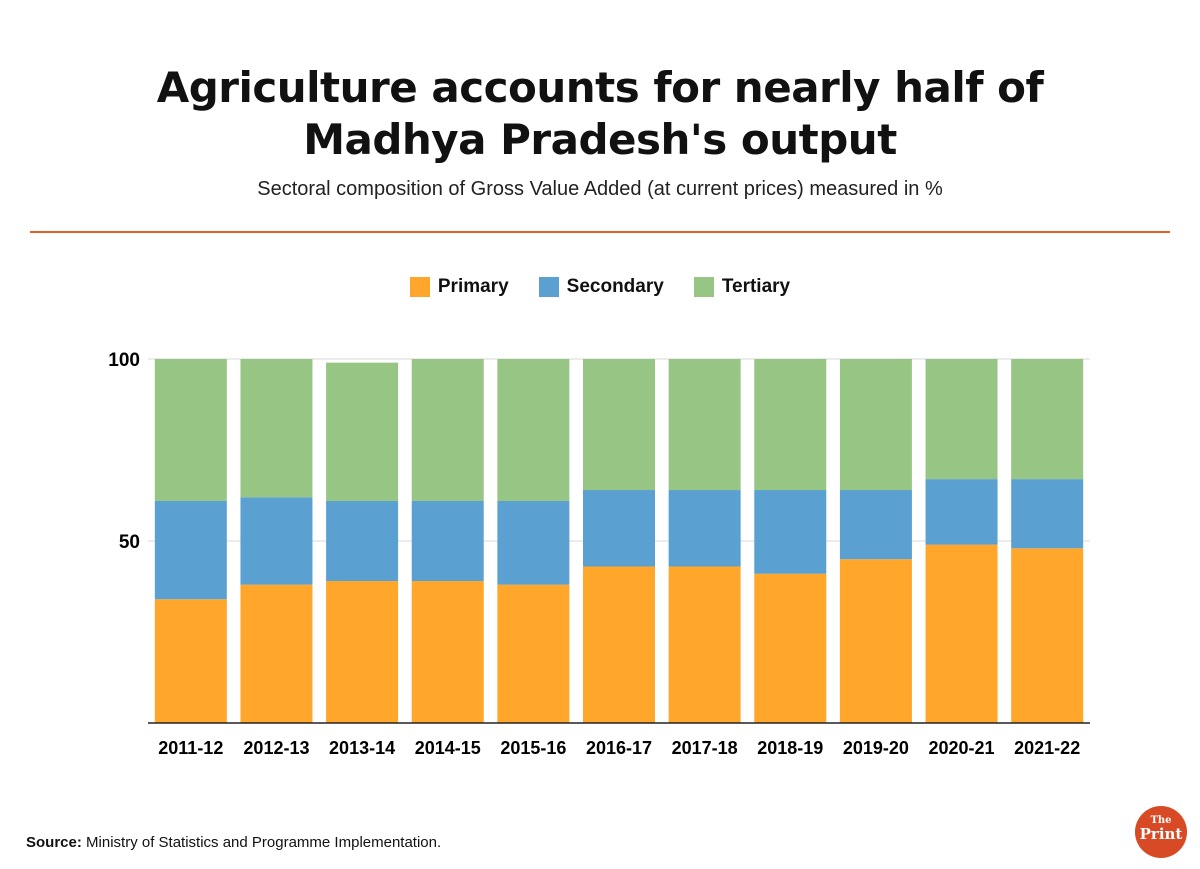 Image resolution: width=1200 pixels, height=869 pixels. I want to click on chart-title-line2: Madhya Pradesh's output, so click(600, 139).